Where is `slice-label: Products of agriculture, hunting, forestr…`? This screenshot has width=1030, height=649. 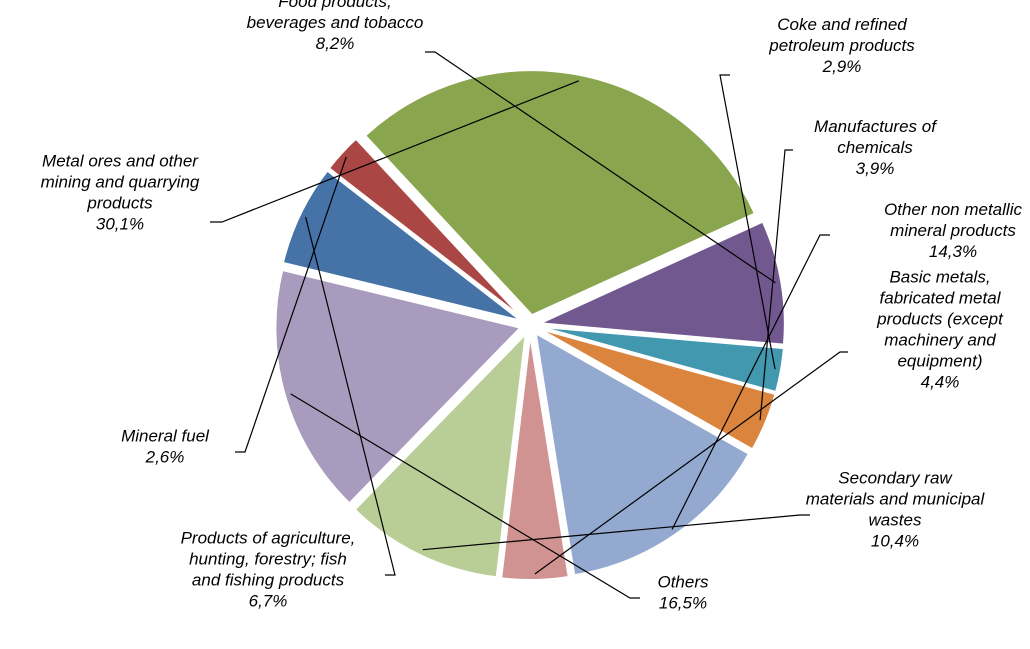 slice-label: Products of agriculture, hunting, forestr… is located at coordinates (268, 570).